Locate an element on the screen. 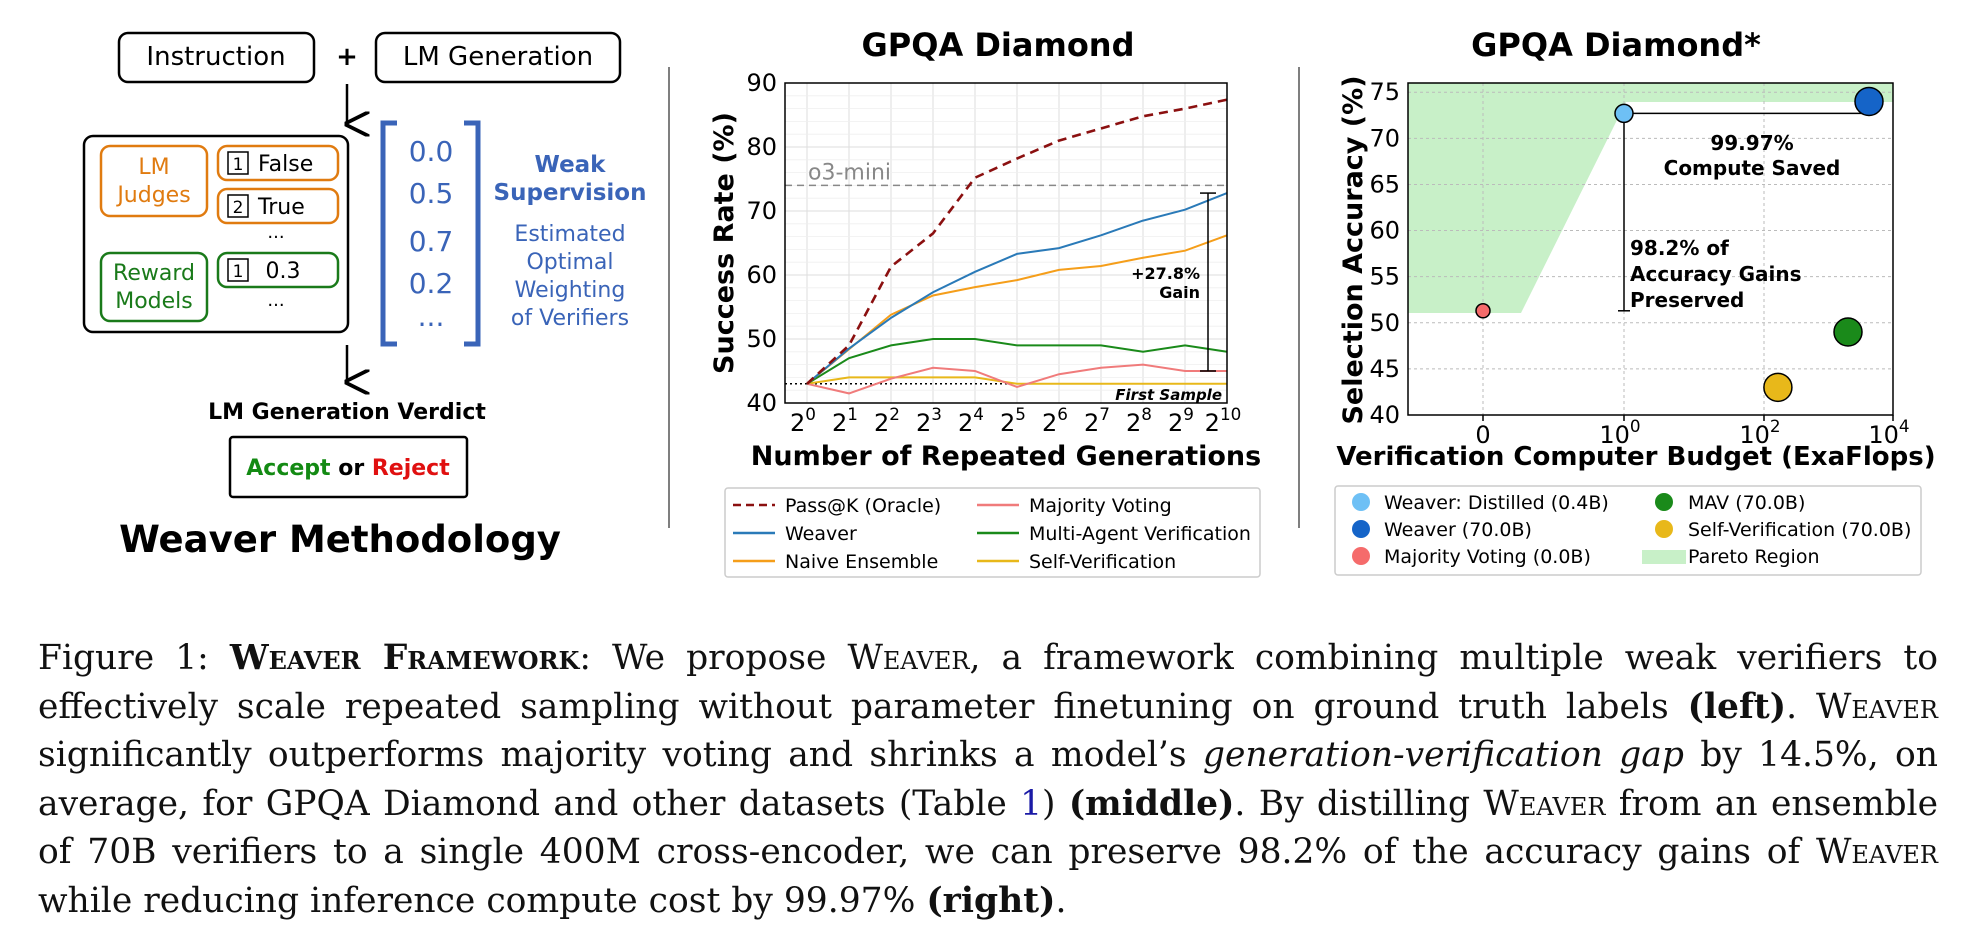 Image resolution: width=1970 pixels, height=936 pixels. legend-label: MAV (70.0B) is located at coordinates (1746, 503).